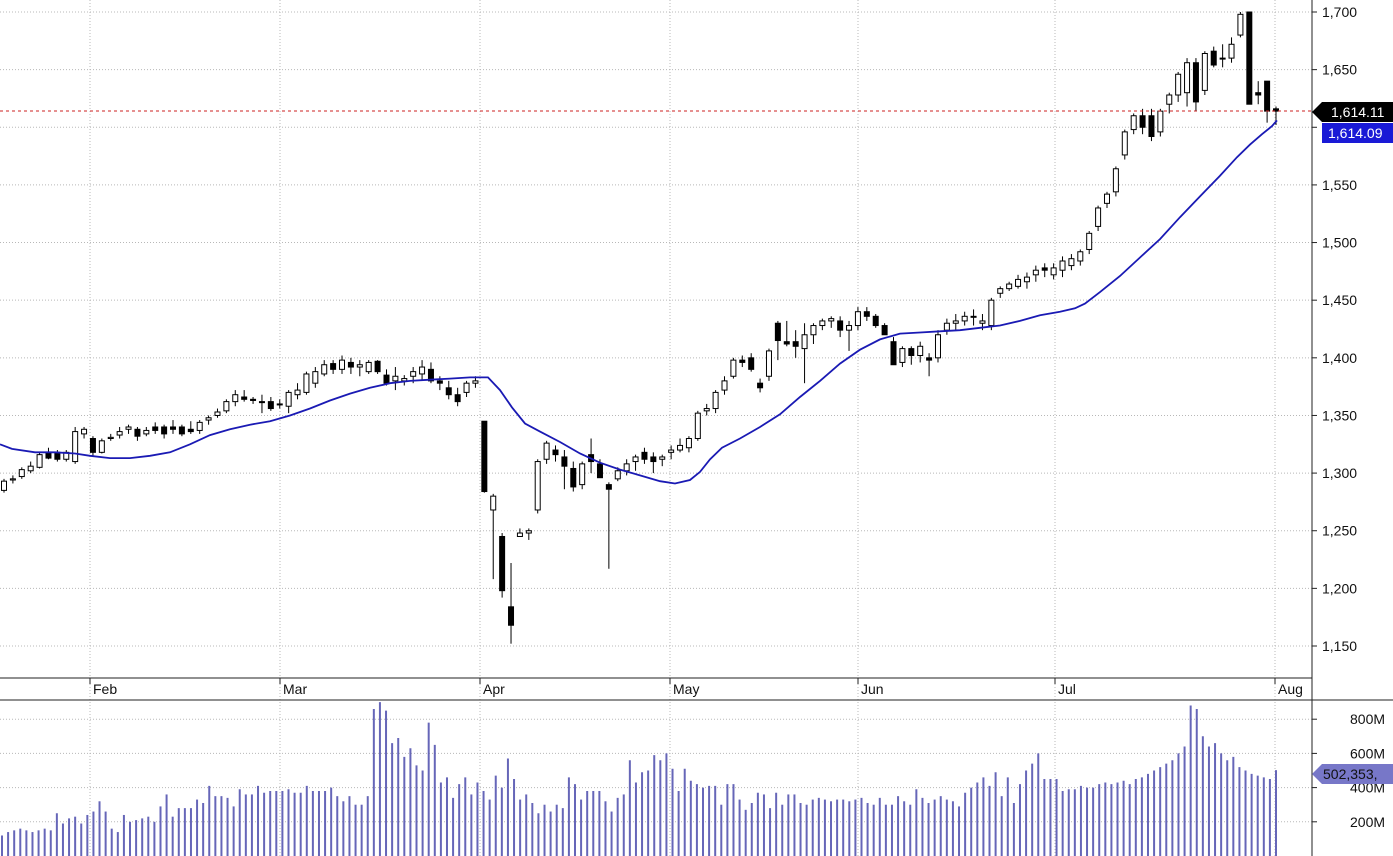  Describe the element at coordinates (1339, 358) in the screenshot. I see `price-axis-tick-label: 1,400` at that location.